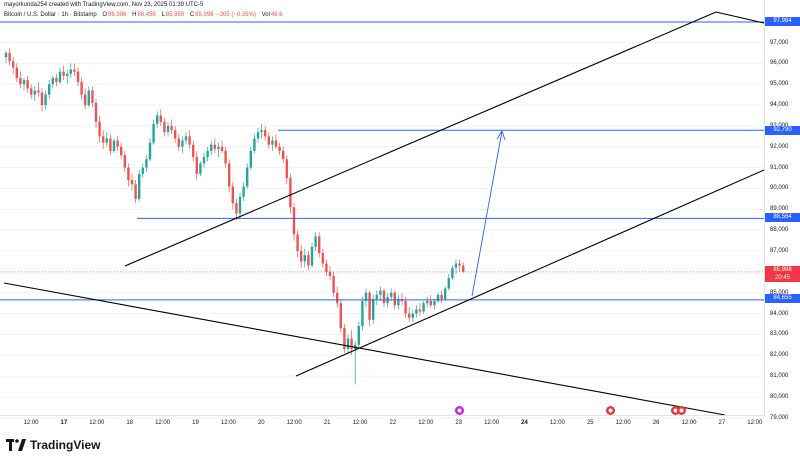 The height and width of the screenshot is (458, 800). I want to click on symbol-name: Bitcoin / U.S. Dollar · 1h · Bitstamp, so click(50, 15).